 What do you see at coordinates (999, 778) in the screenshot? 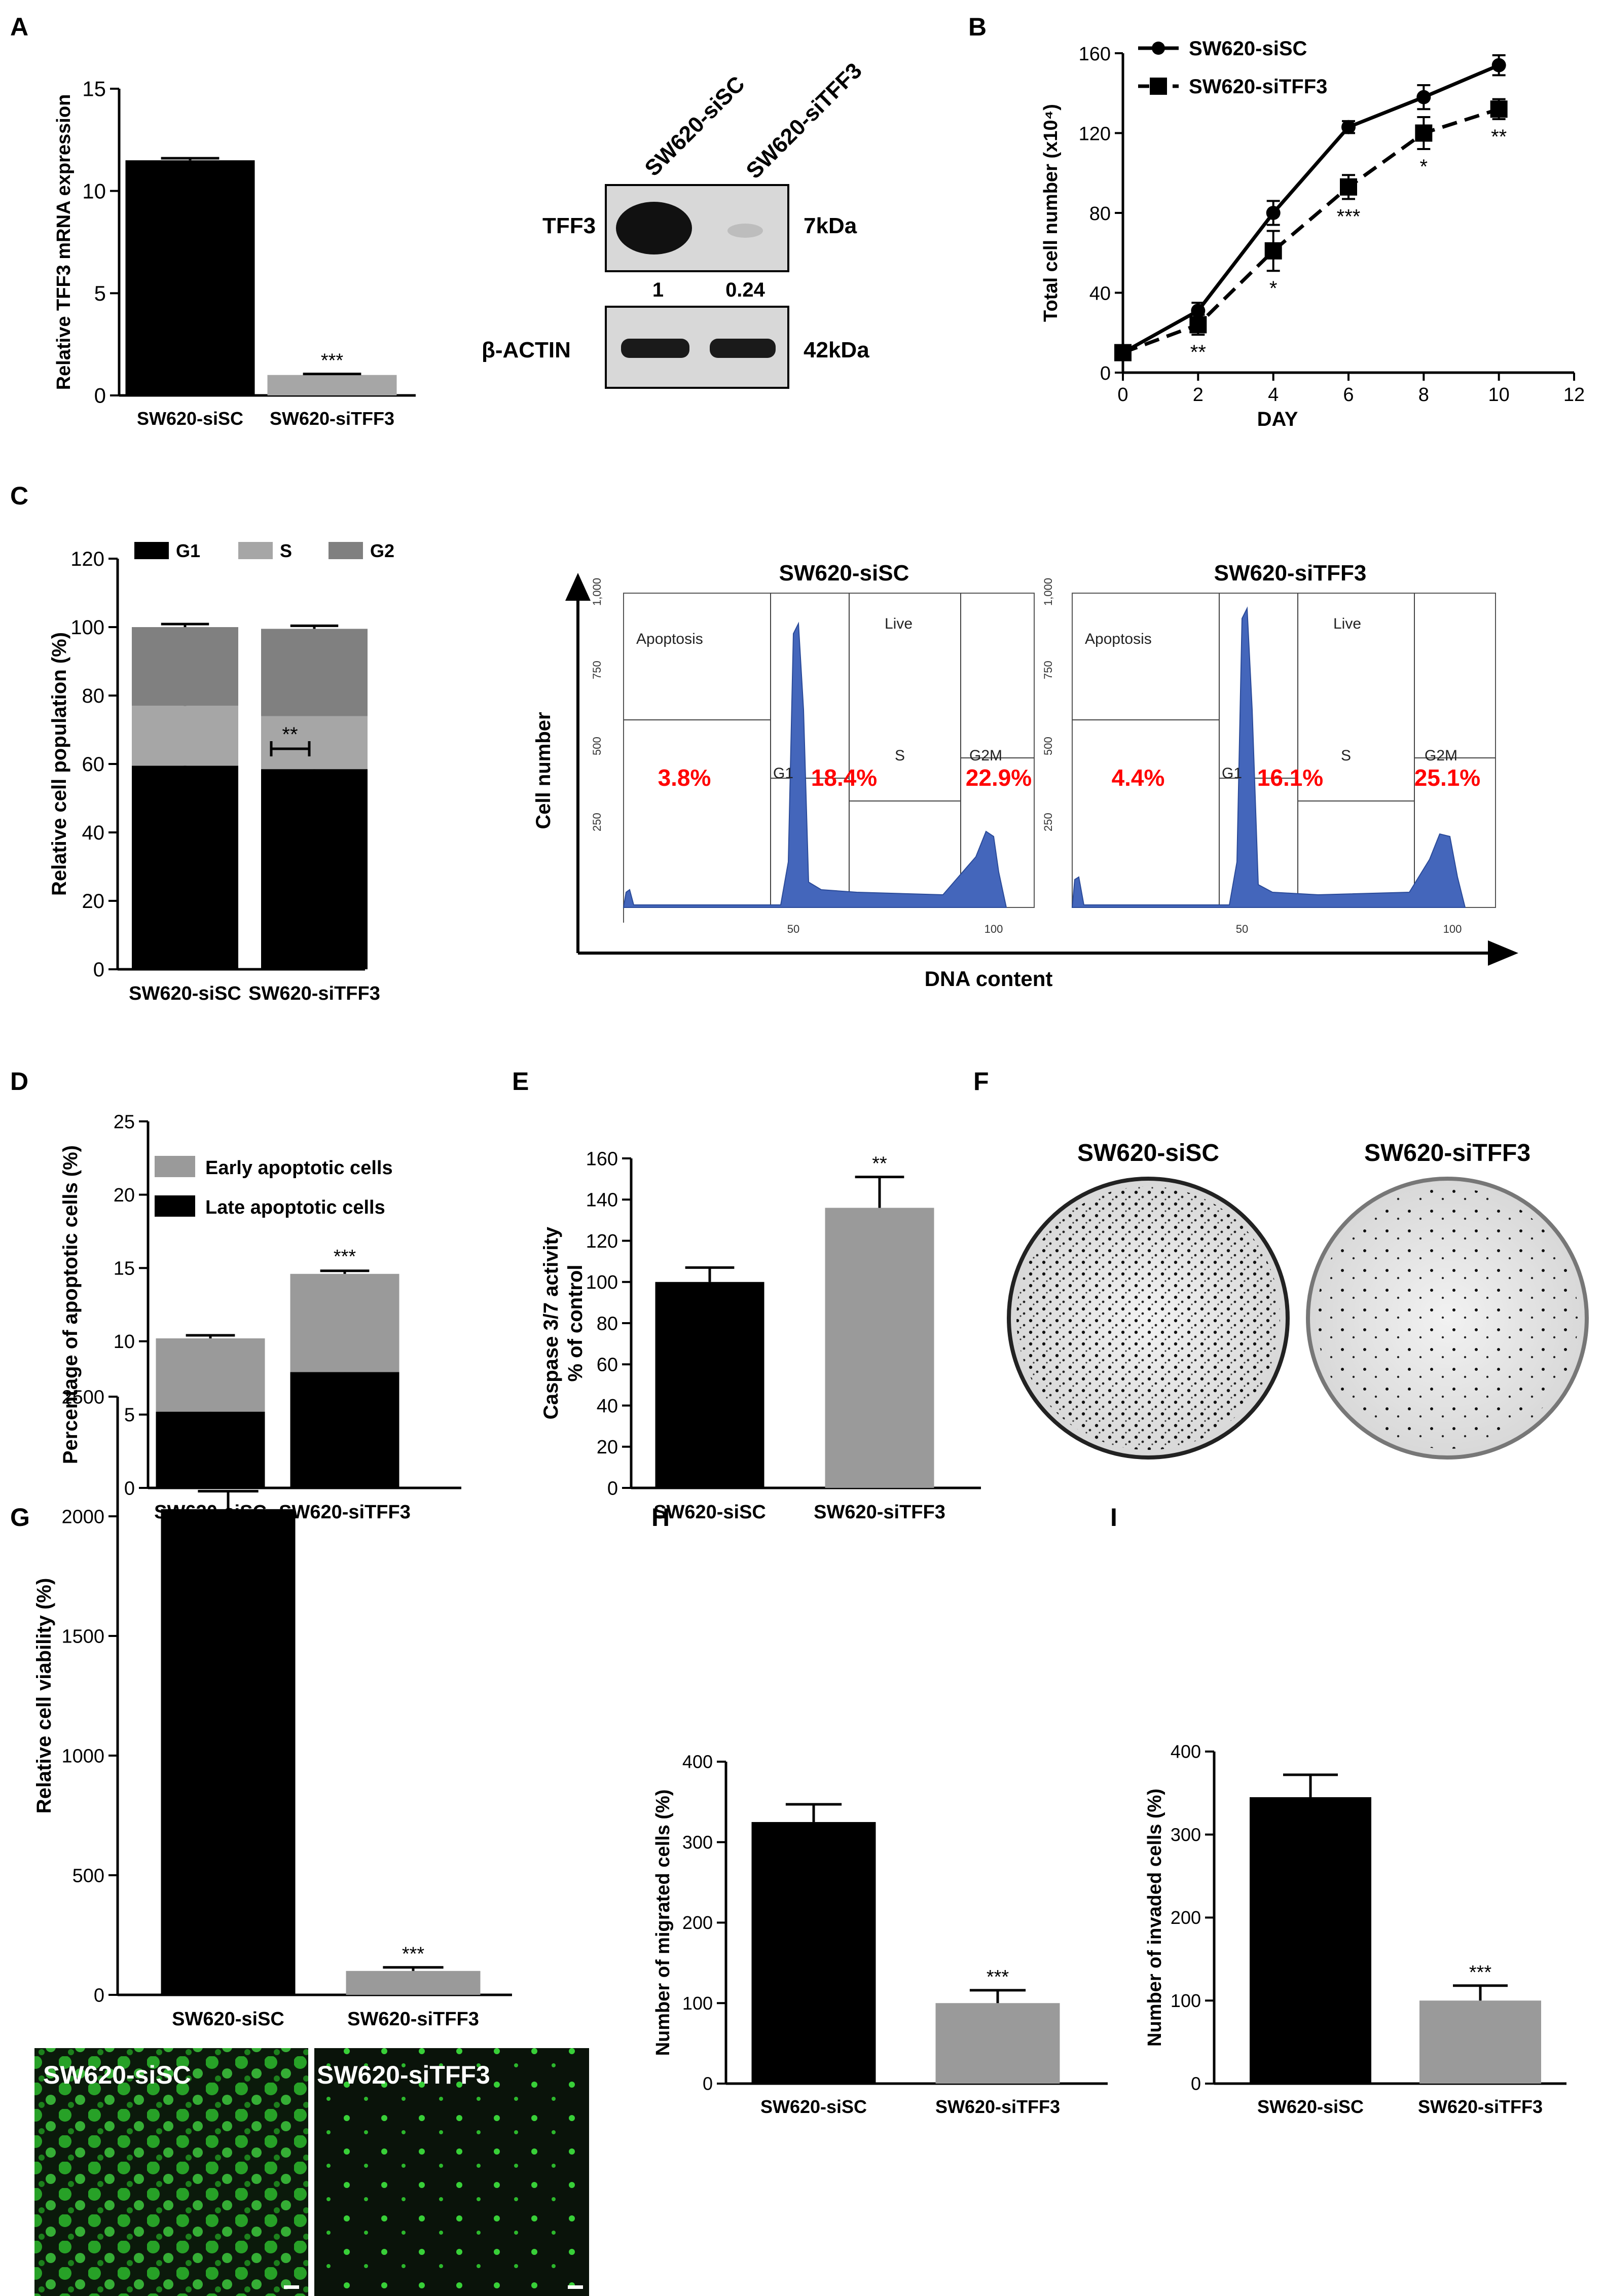
I see `flow-percent: 22.9%` at bounding box center [999, 778].